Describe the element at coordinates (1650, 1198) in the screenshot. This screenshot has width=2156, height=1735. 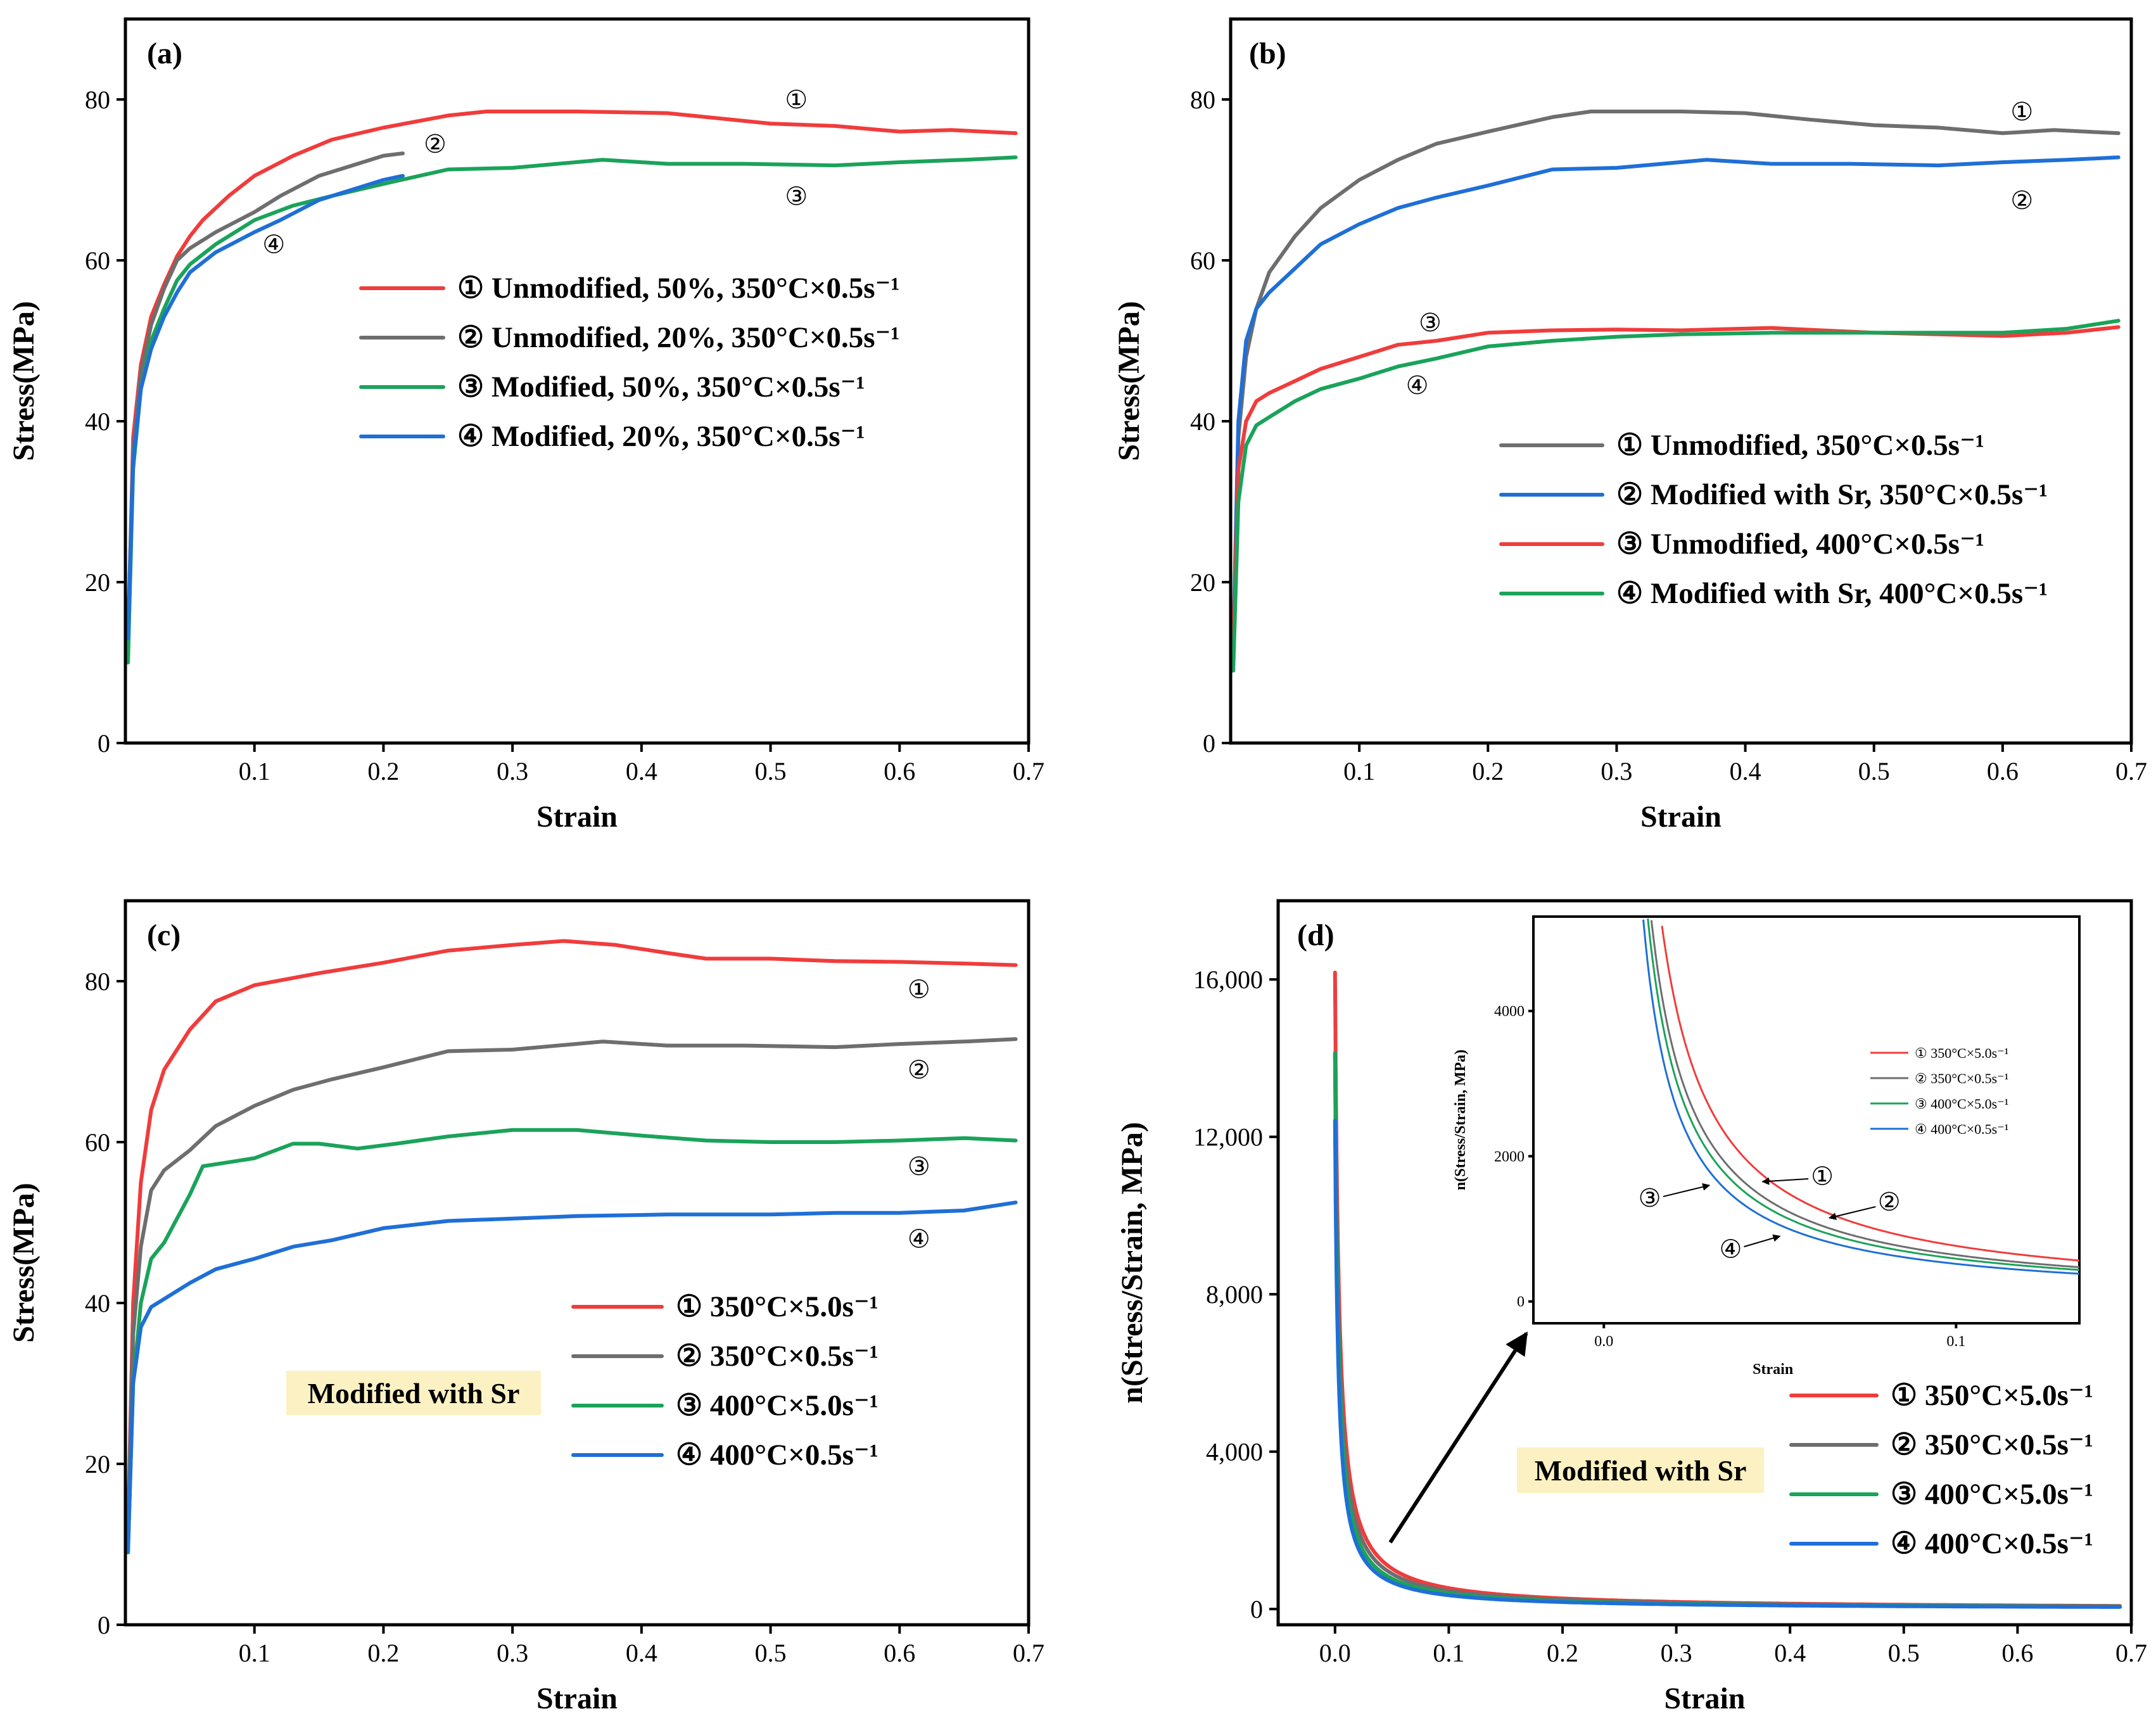
I see `inset-curve-marker-3: ③` at that location.